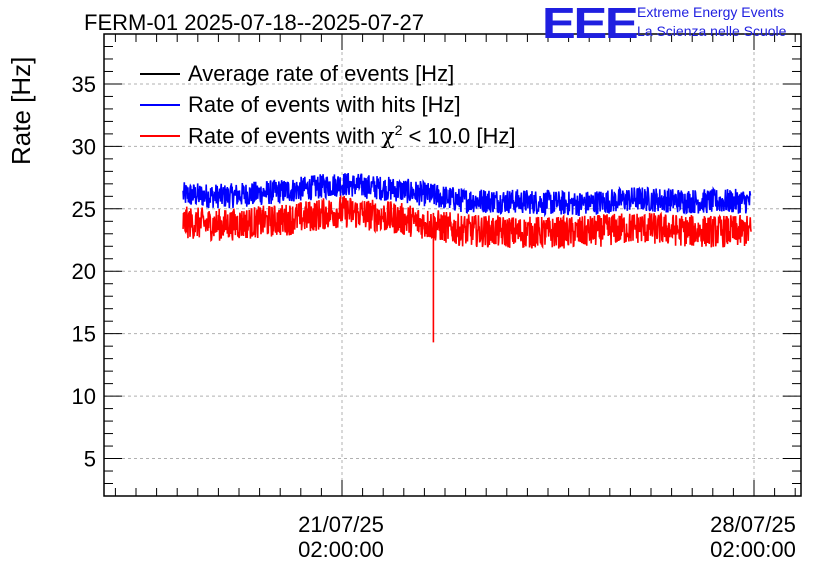 The width and height of the screenshot is (836, 572). What do you see at coordinates (160, 104) in the screenshot?
I see `legend-swatch-hits` at bounding box center [160, 104].